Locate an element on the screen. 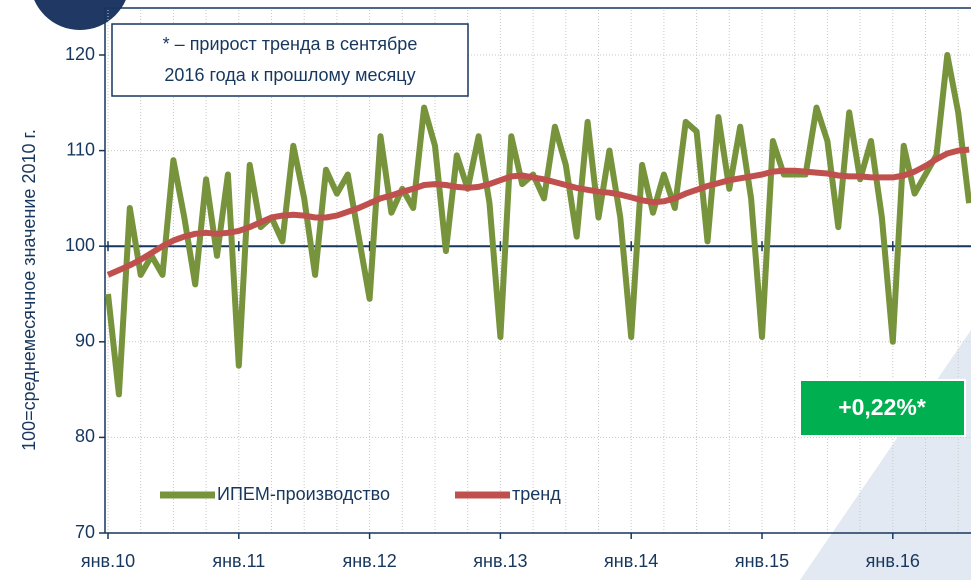 Image resolution: width=971 pixels, height=580 pixels. y-tick-label: 80 is located at coordinates (85, 436).